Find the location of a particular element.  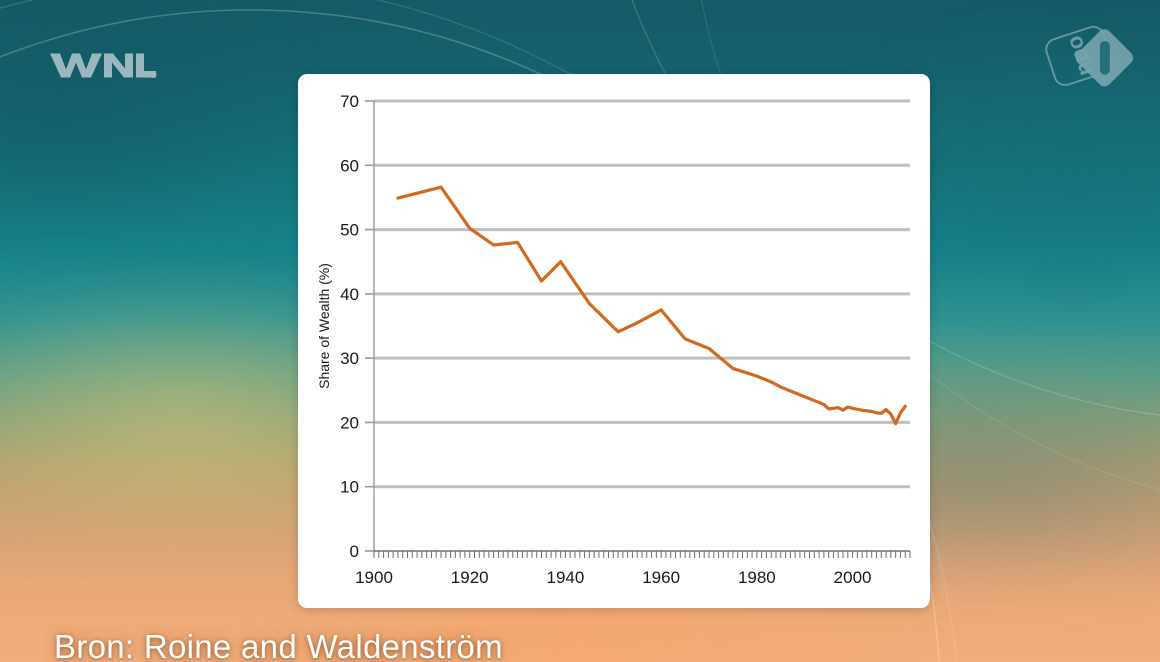

x-tick-label: 1940 is located at coordinates (566, 577).